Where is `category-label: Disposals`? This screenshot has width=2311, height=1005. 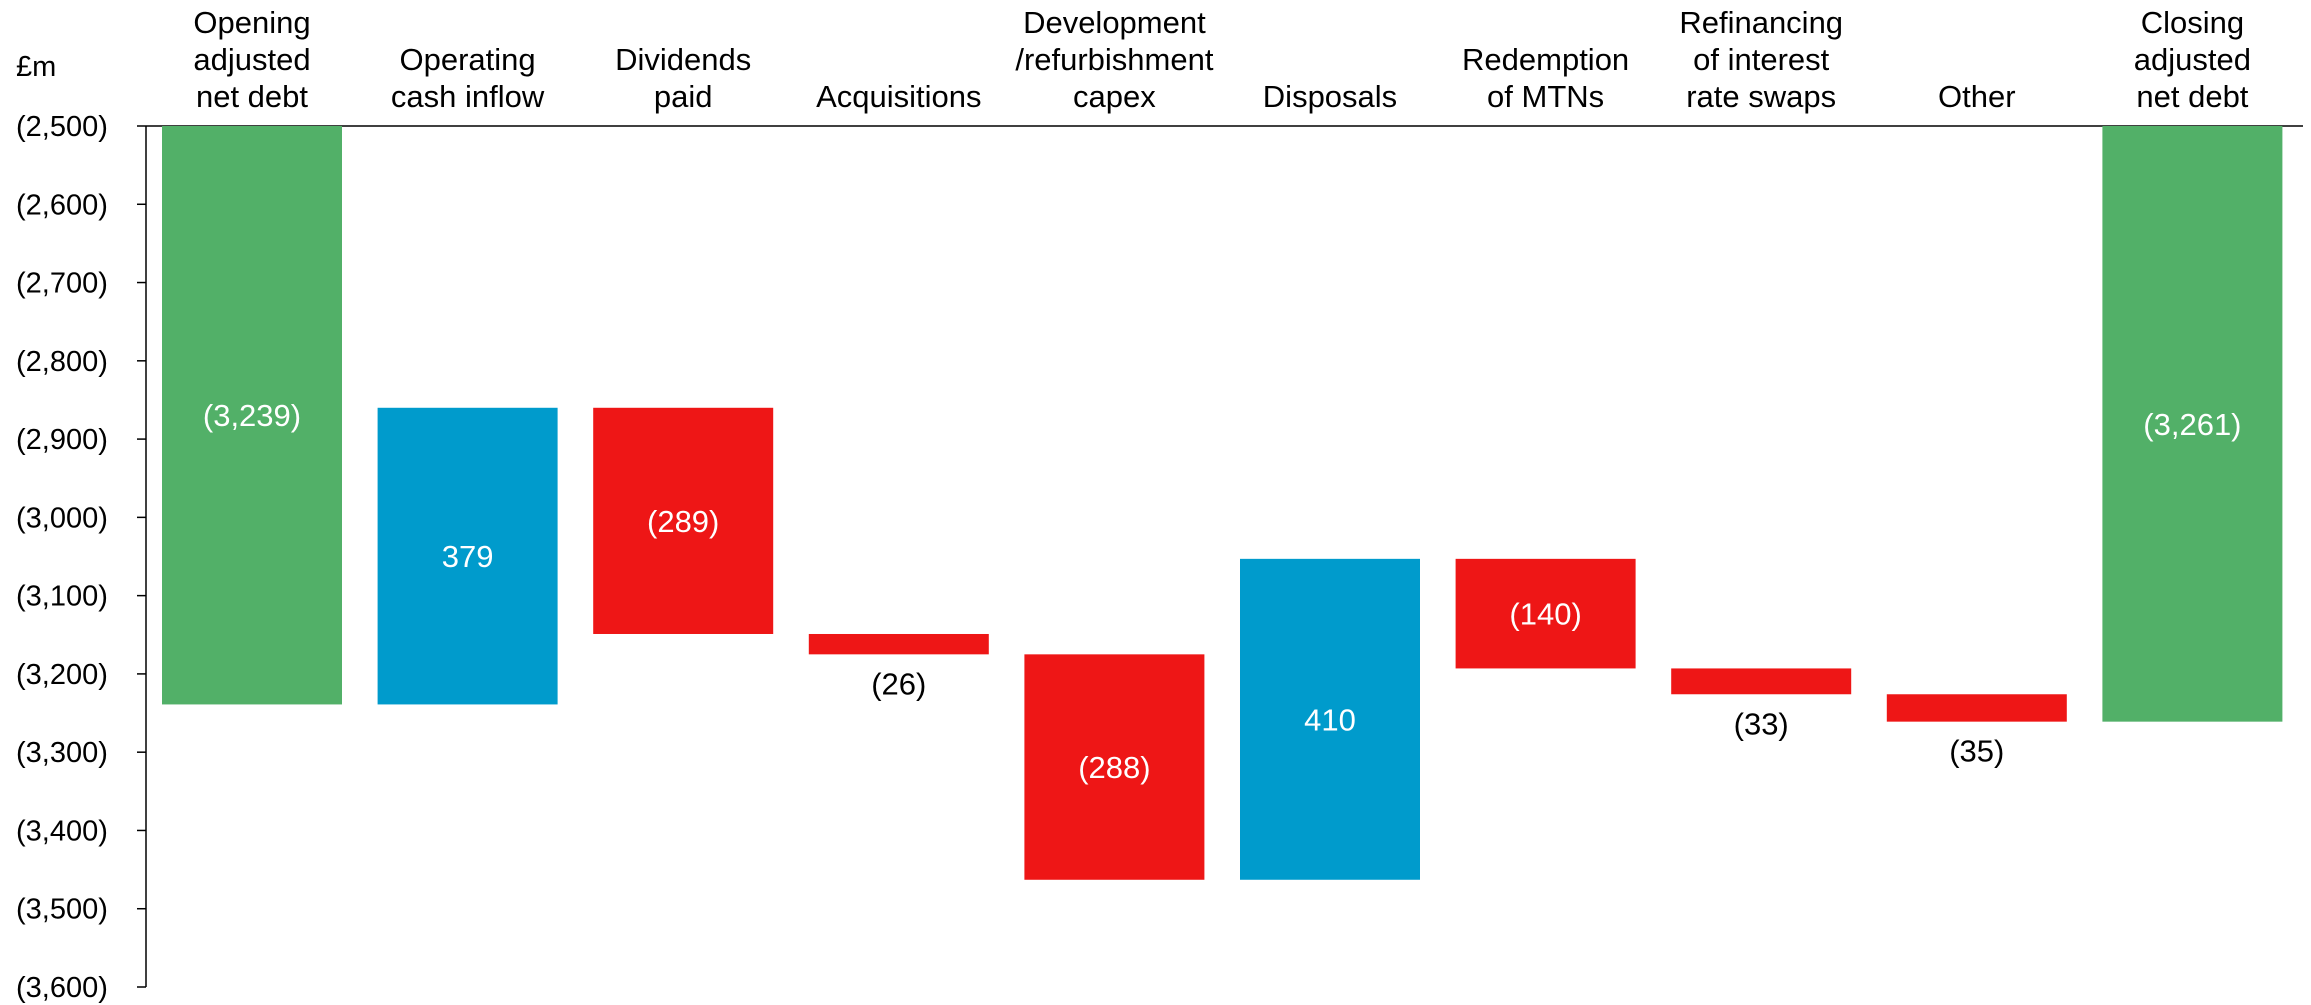 category-label: Disposals is located at coordinates (1330, 96).